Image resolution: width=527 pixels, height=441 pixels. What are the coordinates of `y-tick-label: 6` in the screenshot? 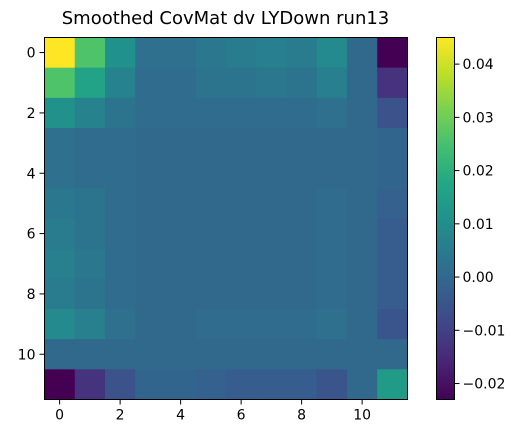 It's located at (31, 235).